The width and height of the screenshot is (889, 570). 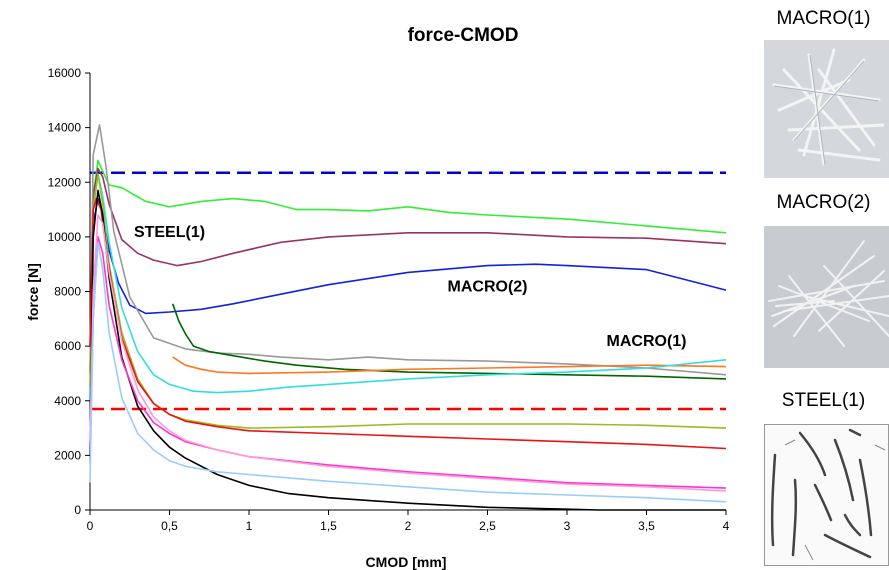 I want to click on fiber-photo-panel: MACRO(1) MACRO(2), so click(x=823, y=285).